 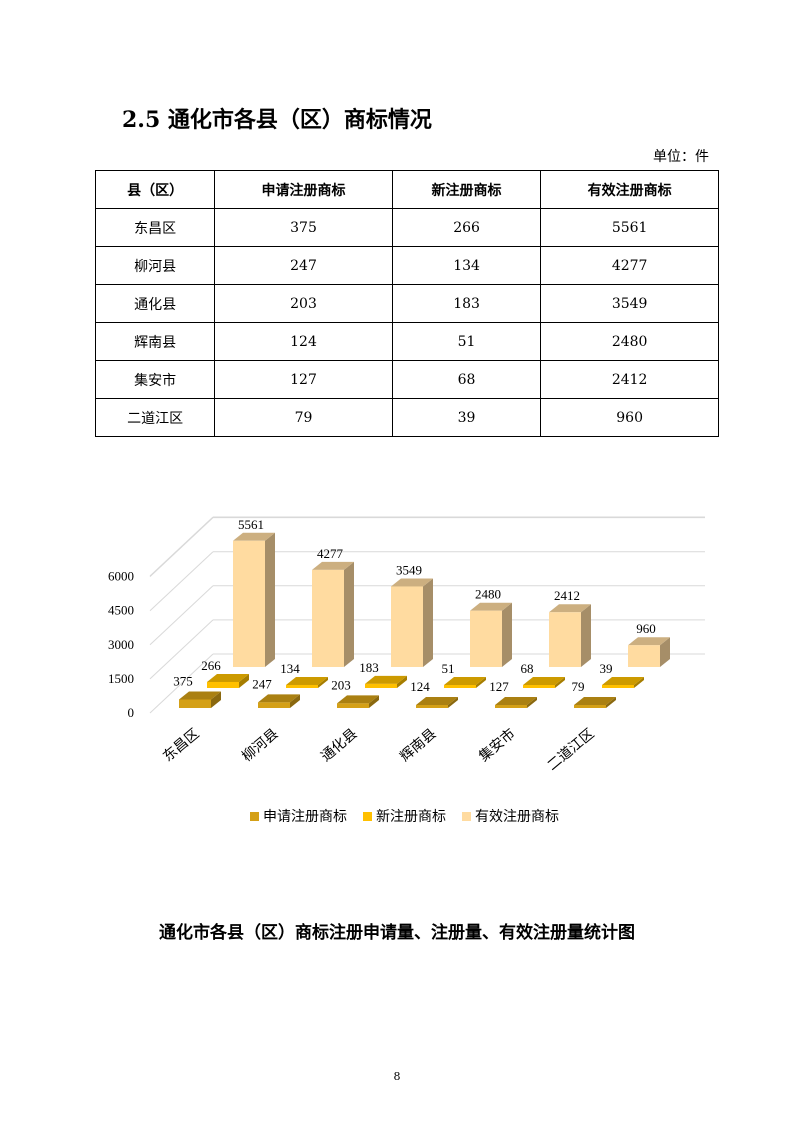 What do you see at coordinates (304, 266) in the screenshot?
I see `table-cell: 247` at bounding box center [304, 266].